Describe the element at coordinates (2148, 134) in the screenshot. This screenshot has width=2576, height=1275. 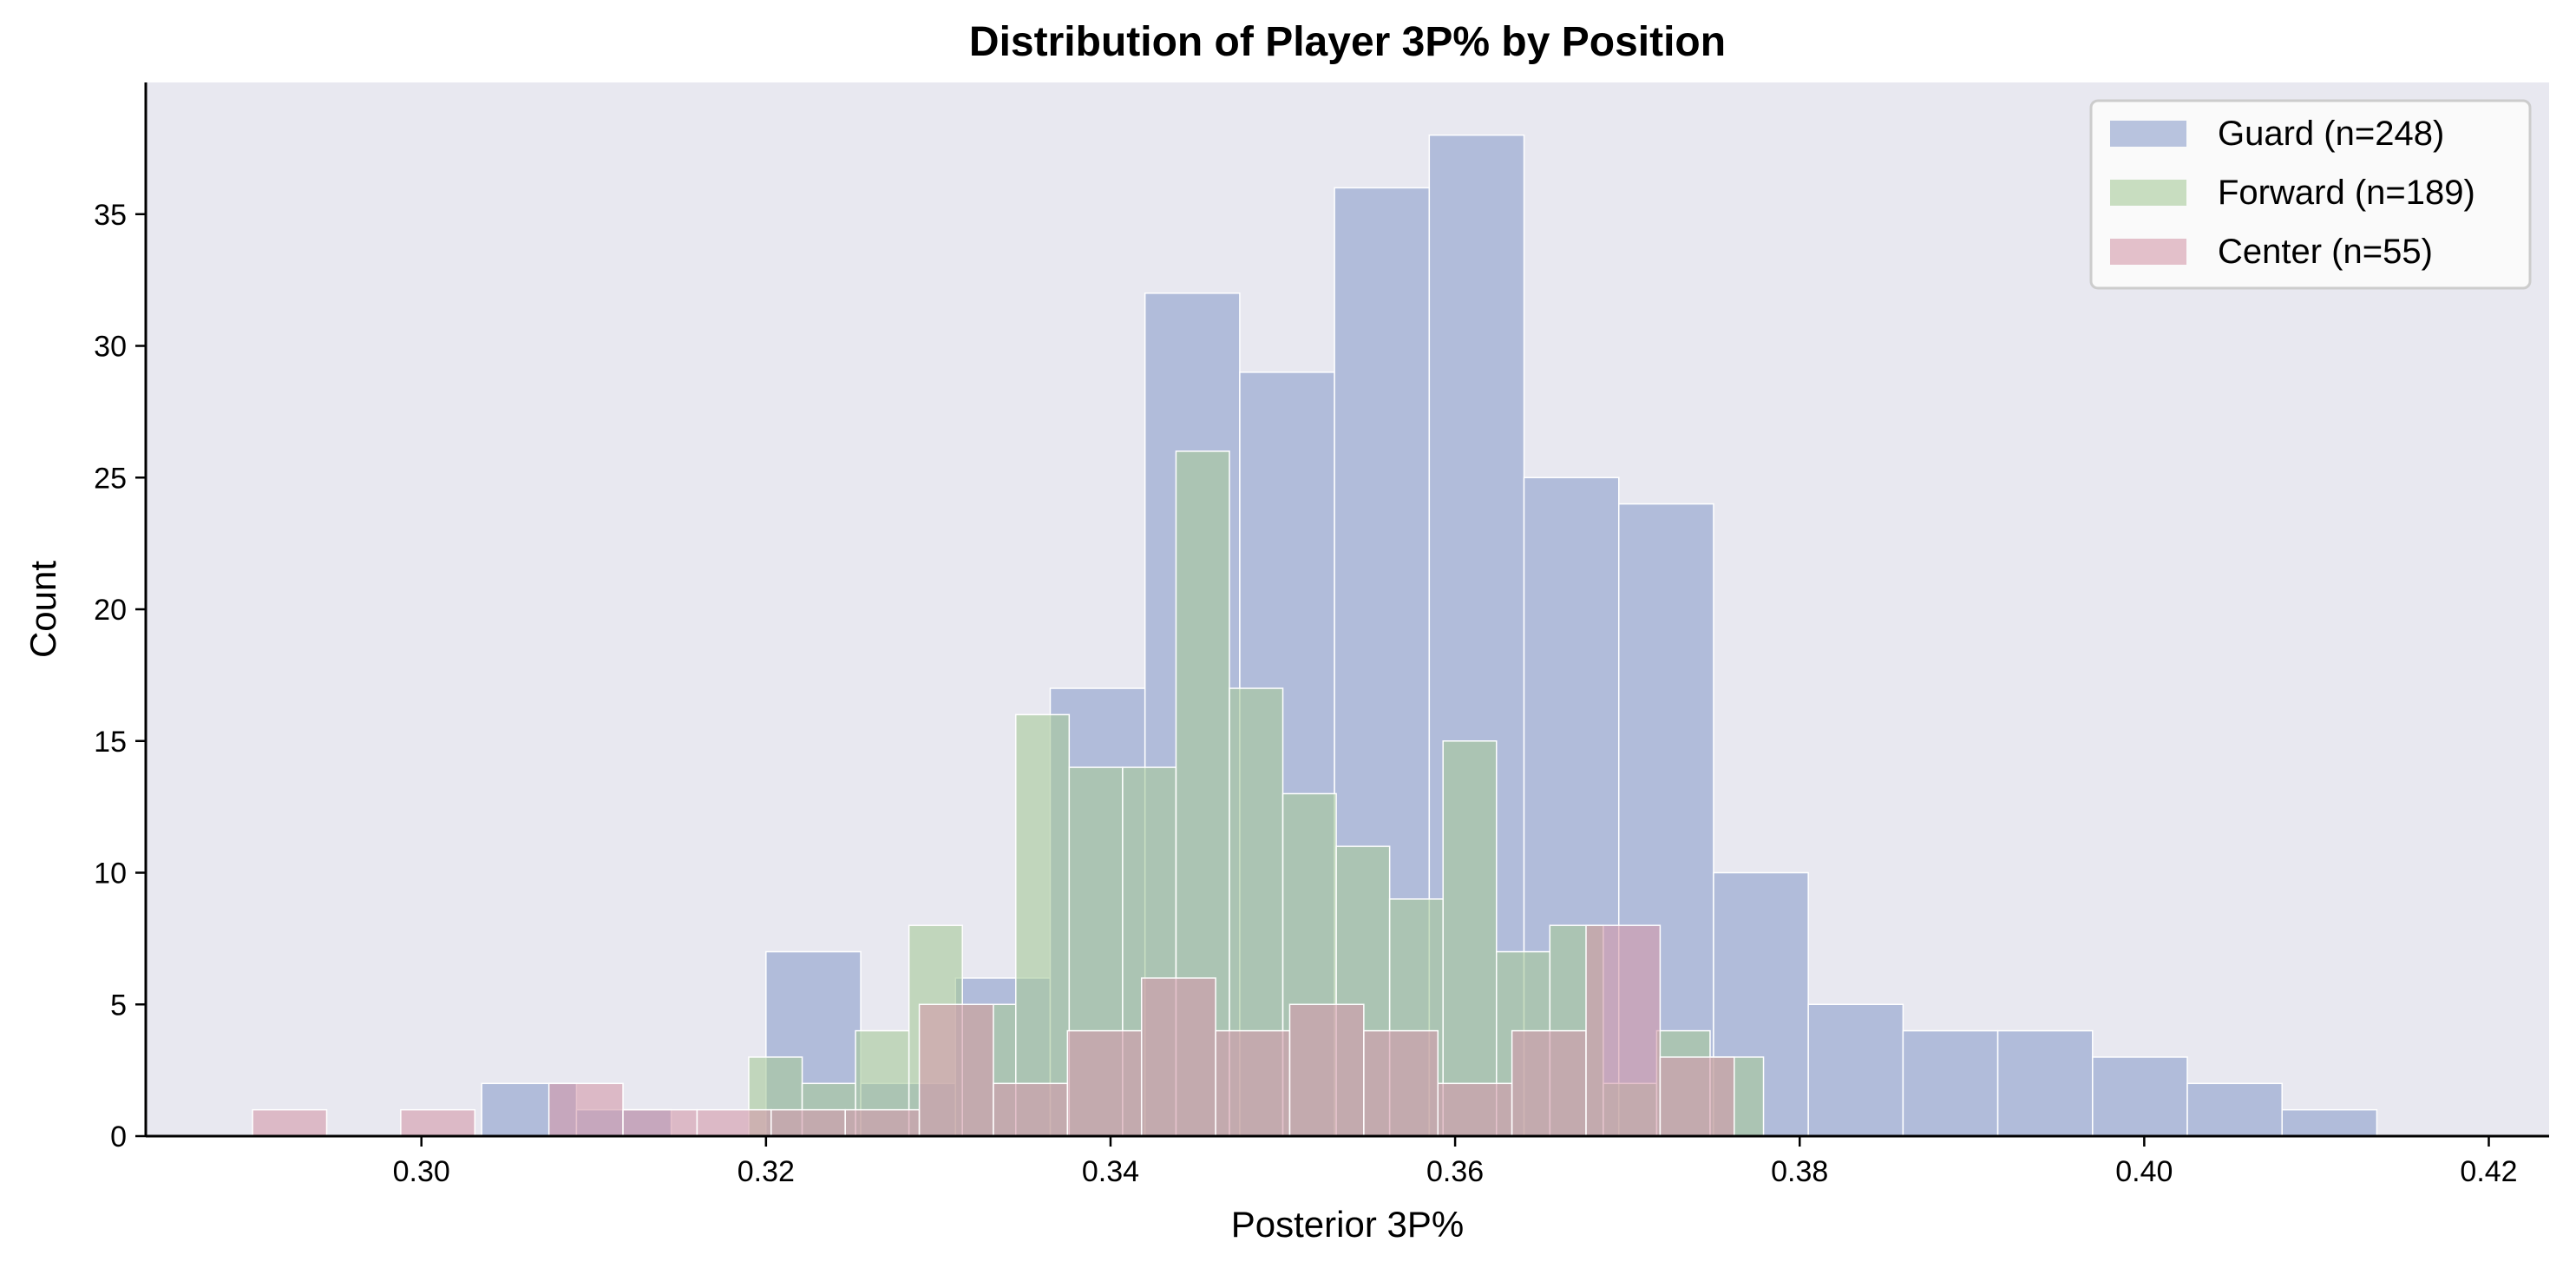
I see `legend-swatch-guard` at that location.